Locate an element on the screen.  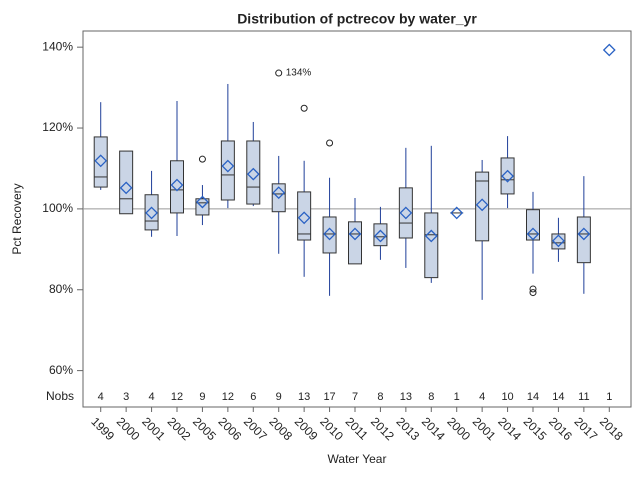
y-tick-label: 140% is located at coordinates (57, 46).